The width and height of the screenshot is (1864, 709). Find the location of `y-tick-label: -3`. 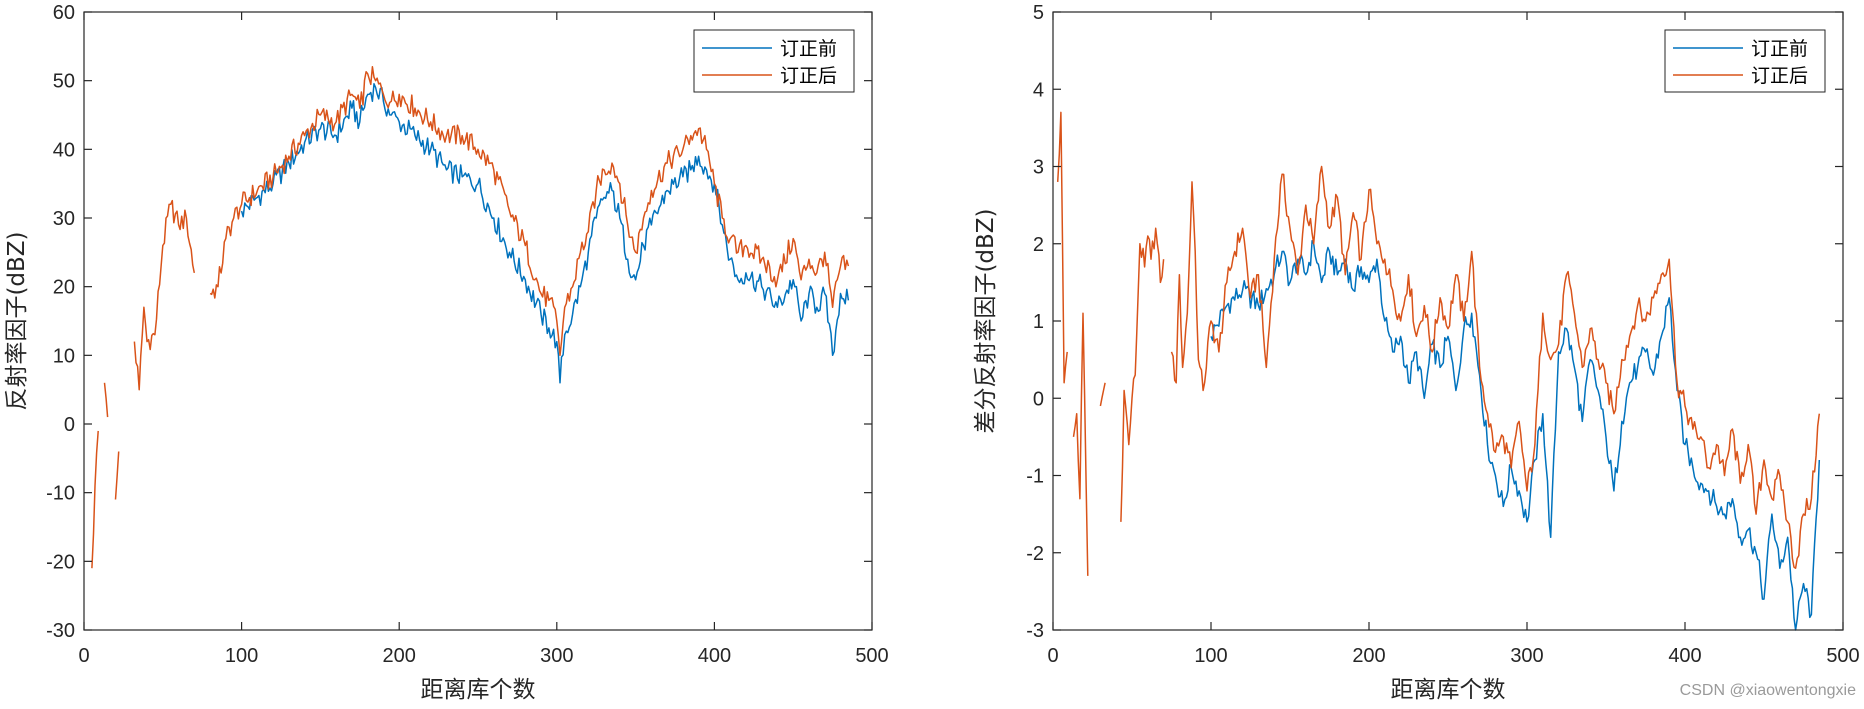

y-tick-label: -3 is located at coordinates (1035, 631).